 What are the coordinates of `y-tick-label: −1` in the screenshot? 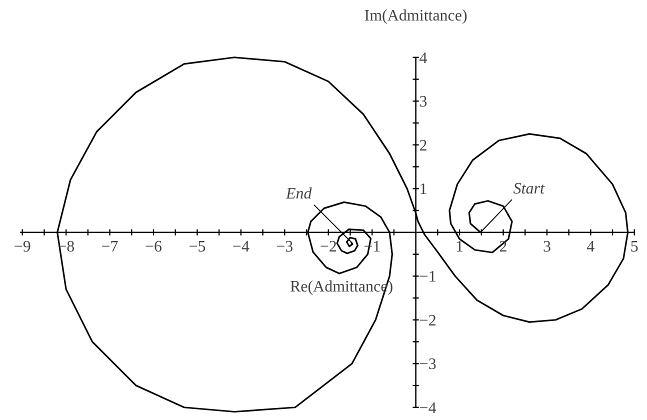 It's located at (427, 277).